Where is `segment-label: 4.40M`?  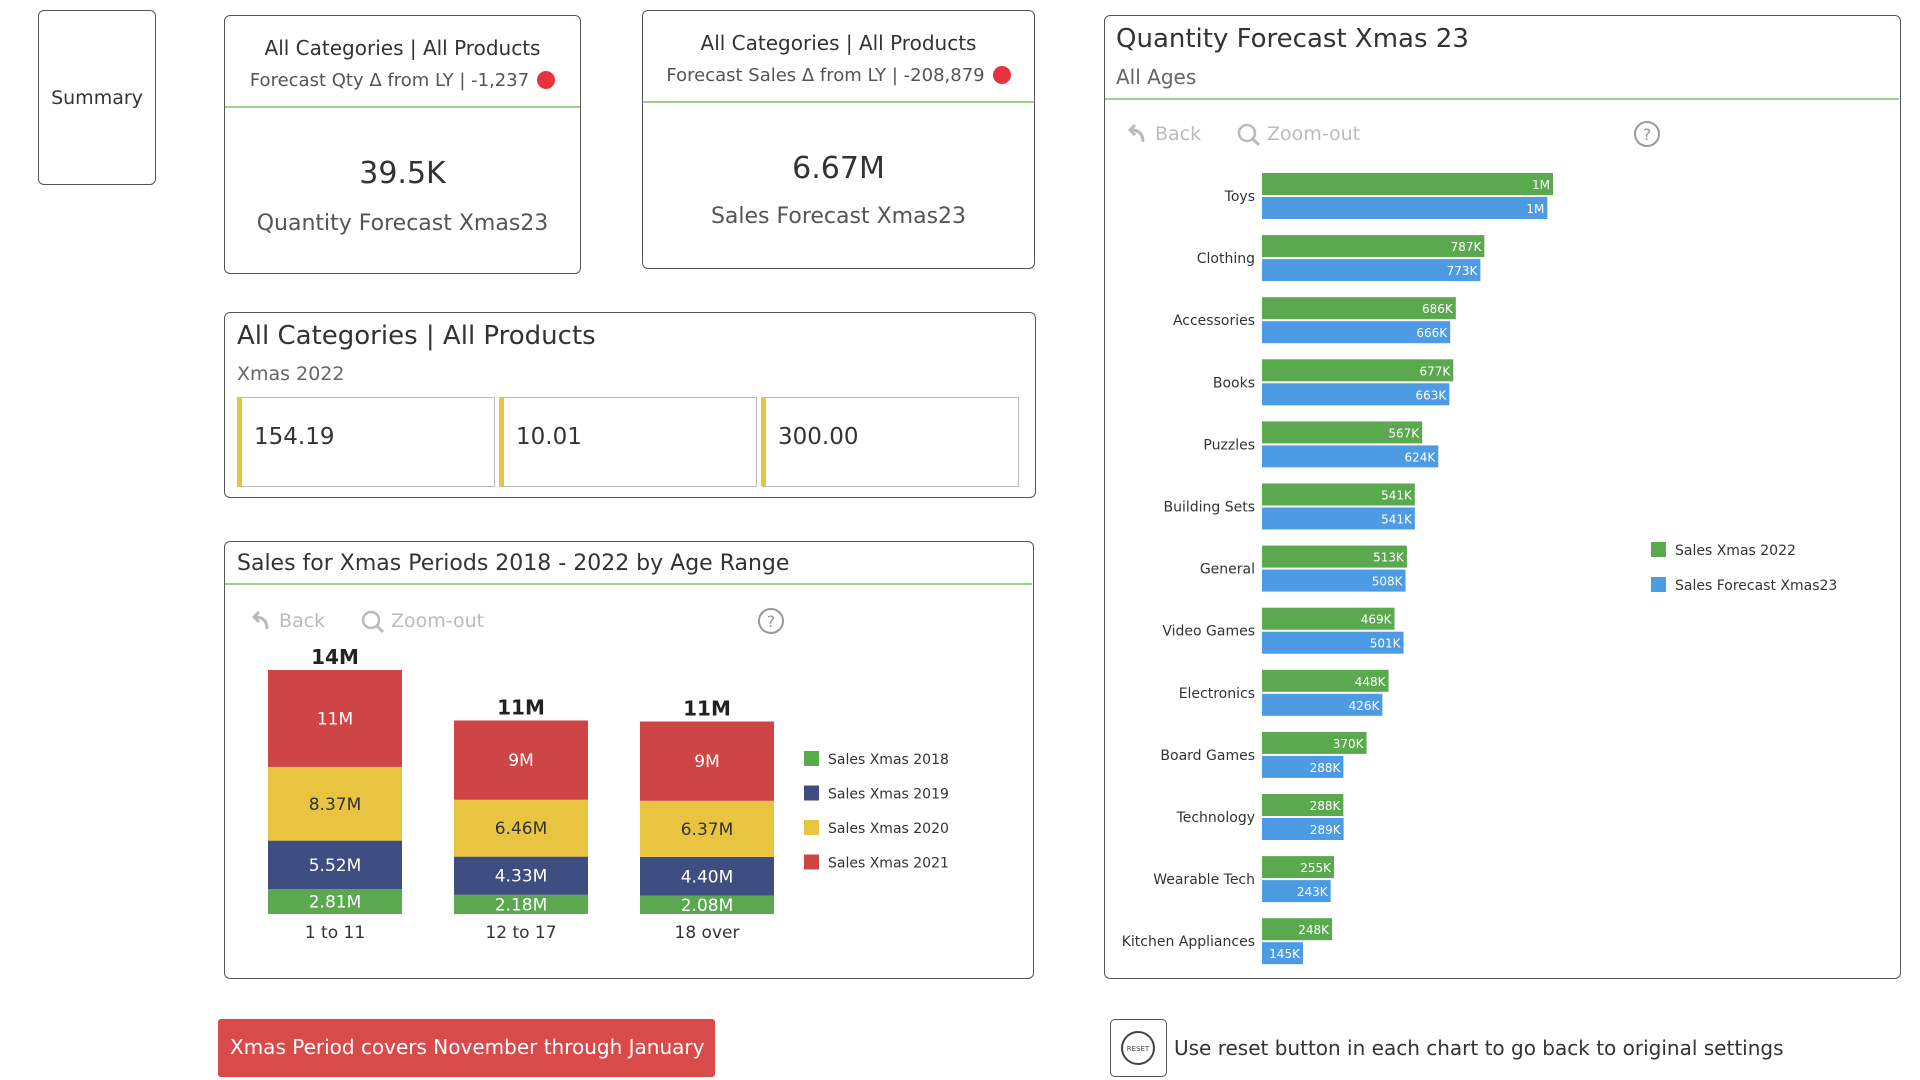 segment-label: 4.40M is located at coordinates (707, 877).